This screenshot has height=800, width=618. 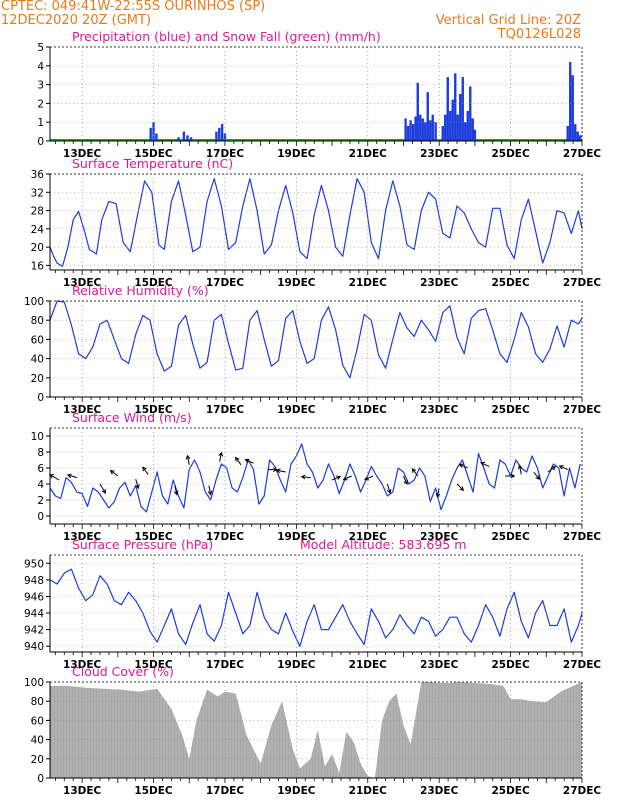 What do you see at coordinates (40, 48) in the screenshot?
I see `y-tick-label: 5` at bounding box center [40, 48].